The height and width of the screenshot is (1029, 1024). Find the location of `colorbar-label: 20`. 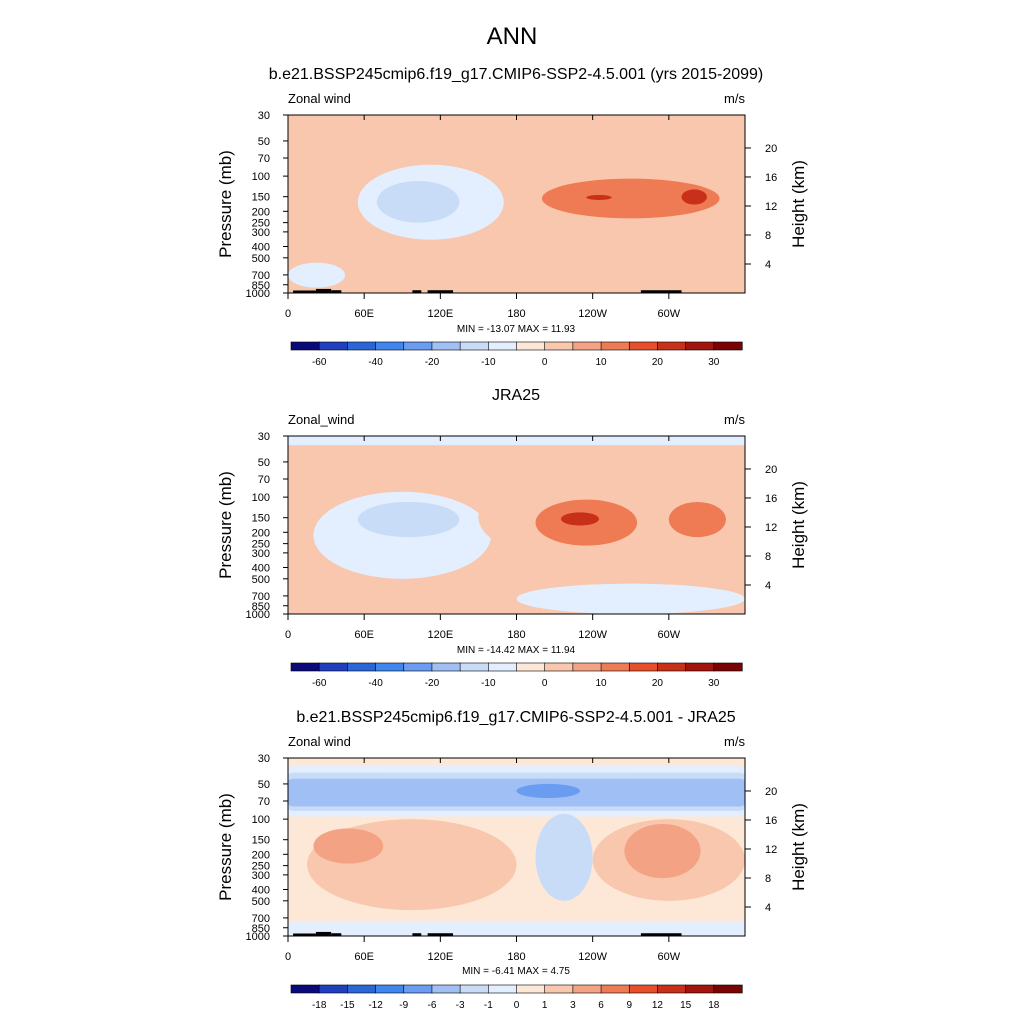

colorbar-label: 20 is located at coordinates (658, 683).